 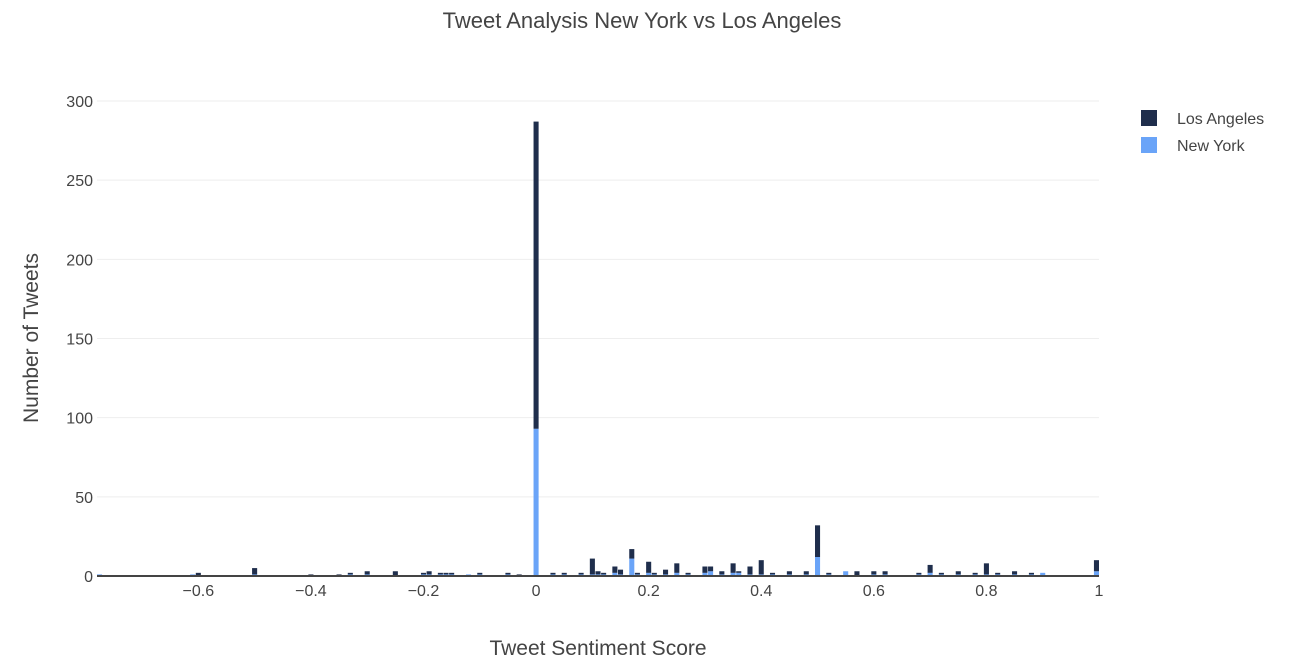 What do you see at coordinates (597, 648) in the screenshot?
I see `x-axis-title: Tweet Sentiment Score` at bounding box center [597, 648].